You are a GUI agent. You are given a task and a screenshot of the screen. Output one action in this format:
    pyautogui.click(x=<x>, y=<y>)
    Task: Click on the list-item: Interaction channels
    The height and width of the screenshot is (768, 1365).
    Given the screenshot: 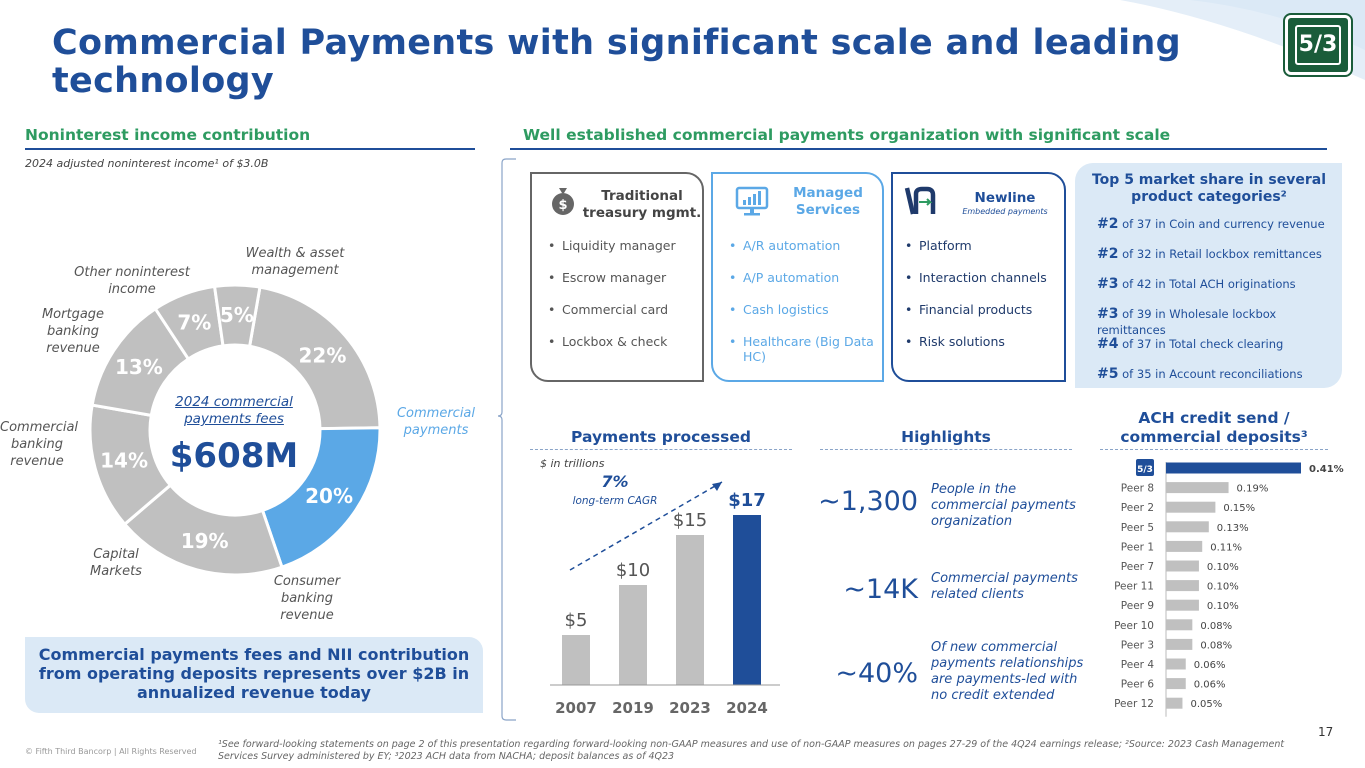 What is the action you would take?
    pyautogui.click(x=985, y=277)
    